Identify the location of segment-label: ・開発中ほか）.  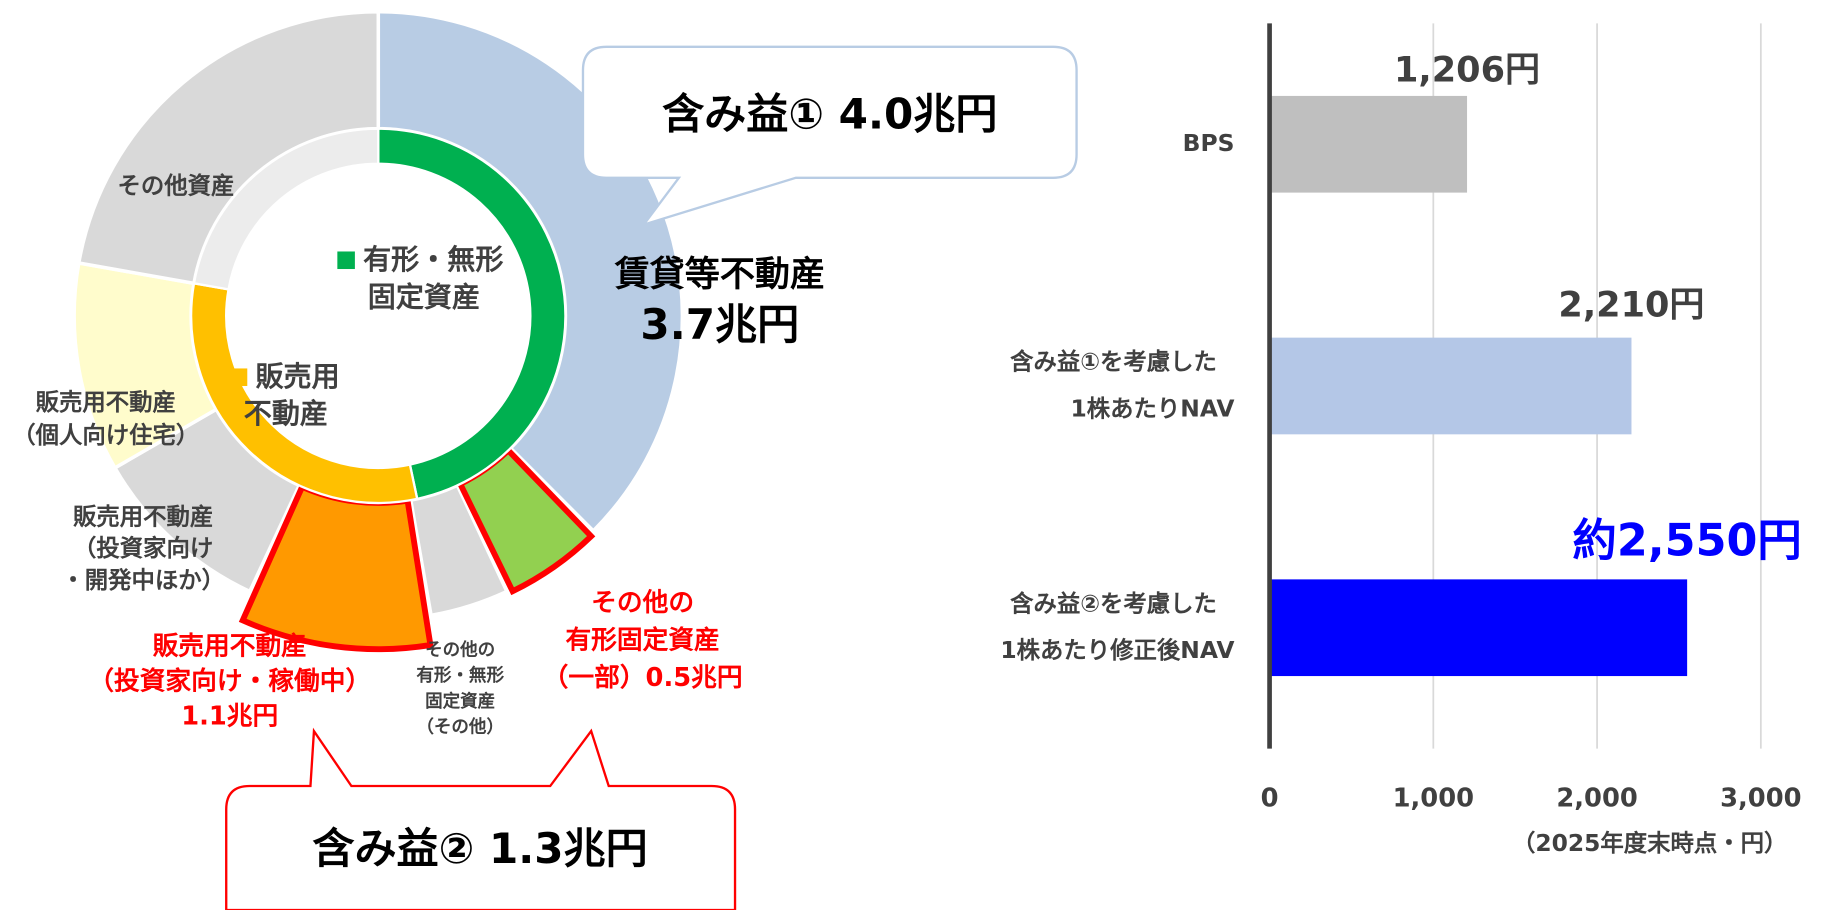
(143, 580).